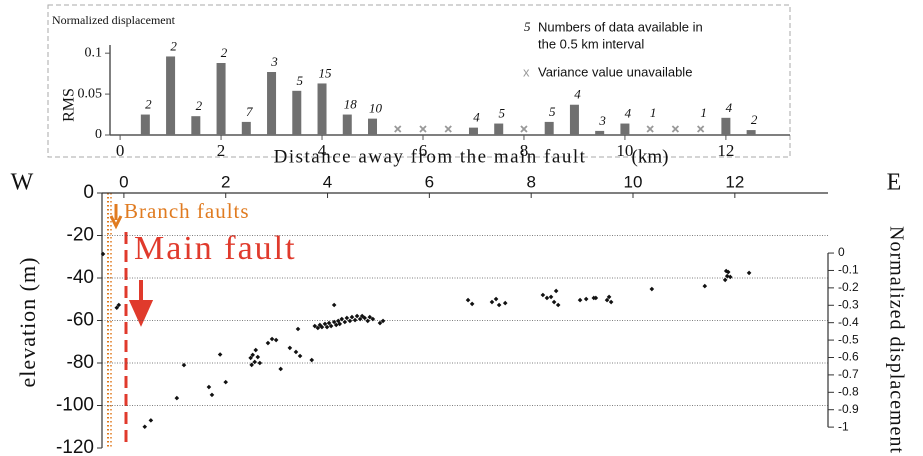 Image resolution: width=923 pixels, height=456 pixels. Describe the element at coordinates (615, 71) in the screenshot. I see `legend-label: Variance value unavailable` at that location.